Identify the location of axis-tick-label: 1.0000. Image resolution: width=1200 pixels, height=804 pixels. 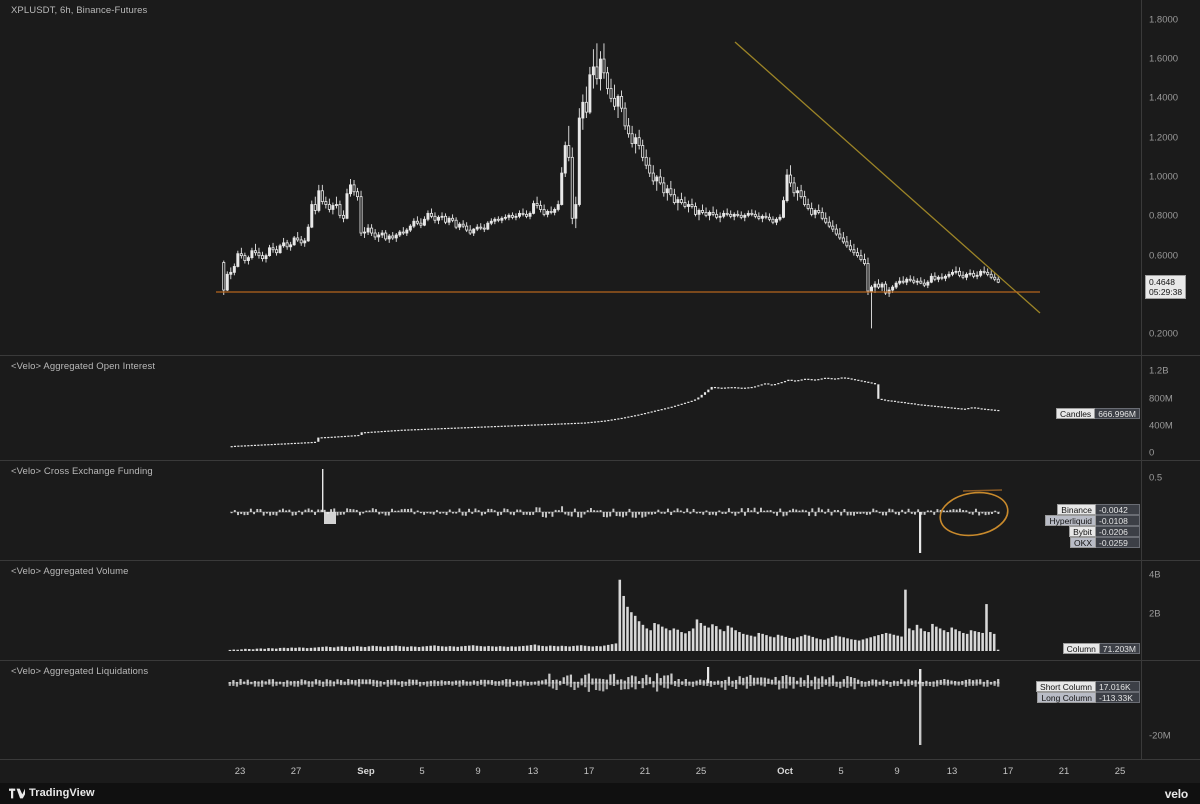
(1164, 177).